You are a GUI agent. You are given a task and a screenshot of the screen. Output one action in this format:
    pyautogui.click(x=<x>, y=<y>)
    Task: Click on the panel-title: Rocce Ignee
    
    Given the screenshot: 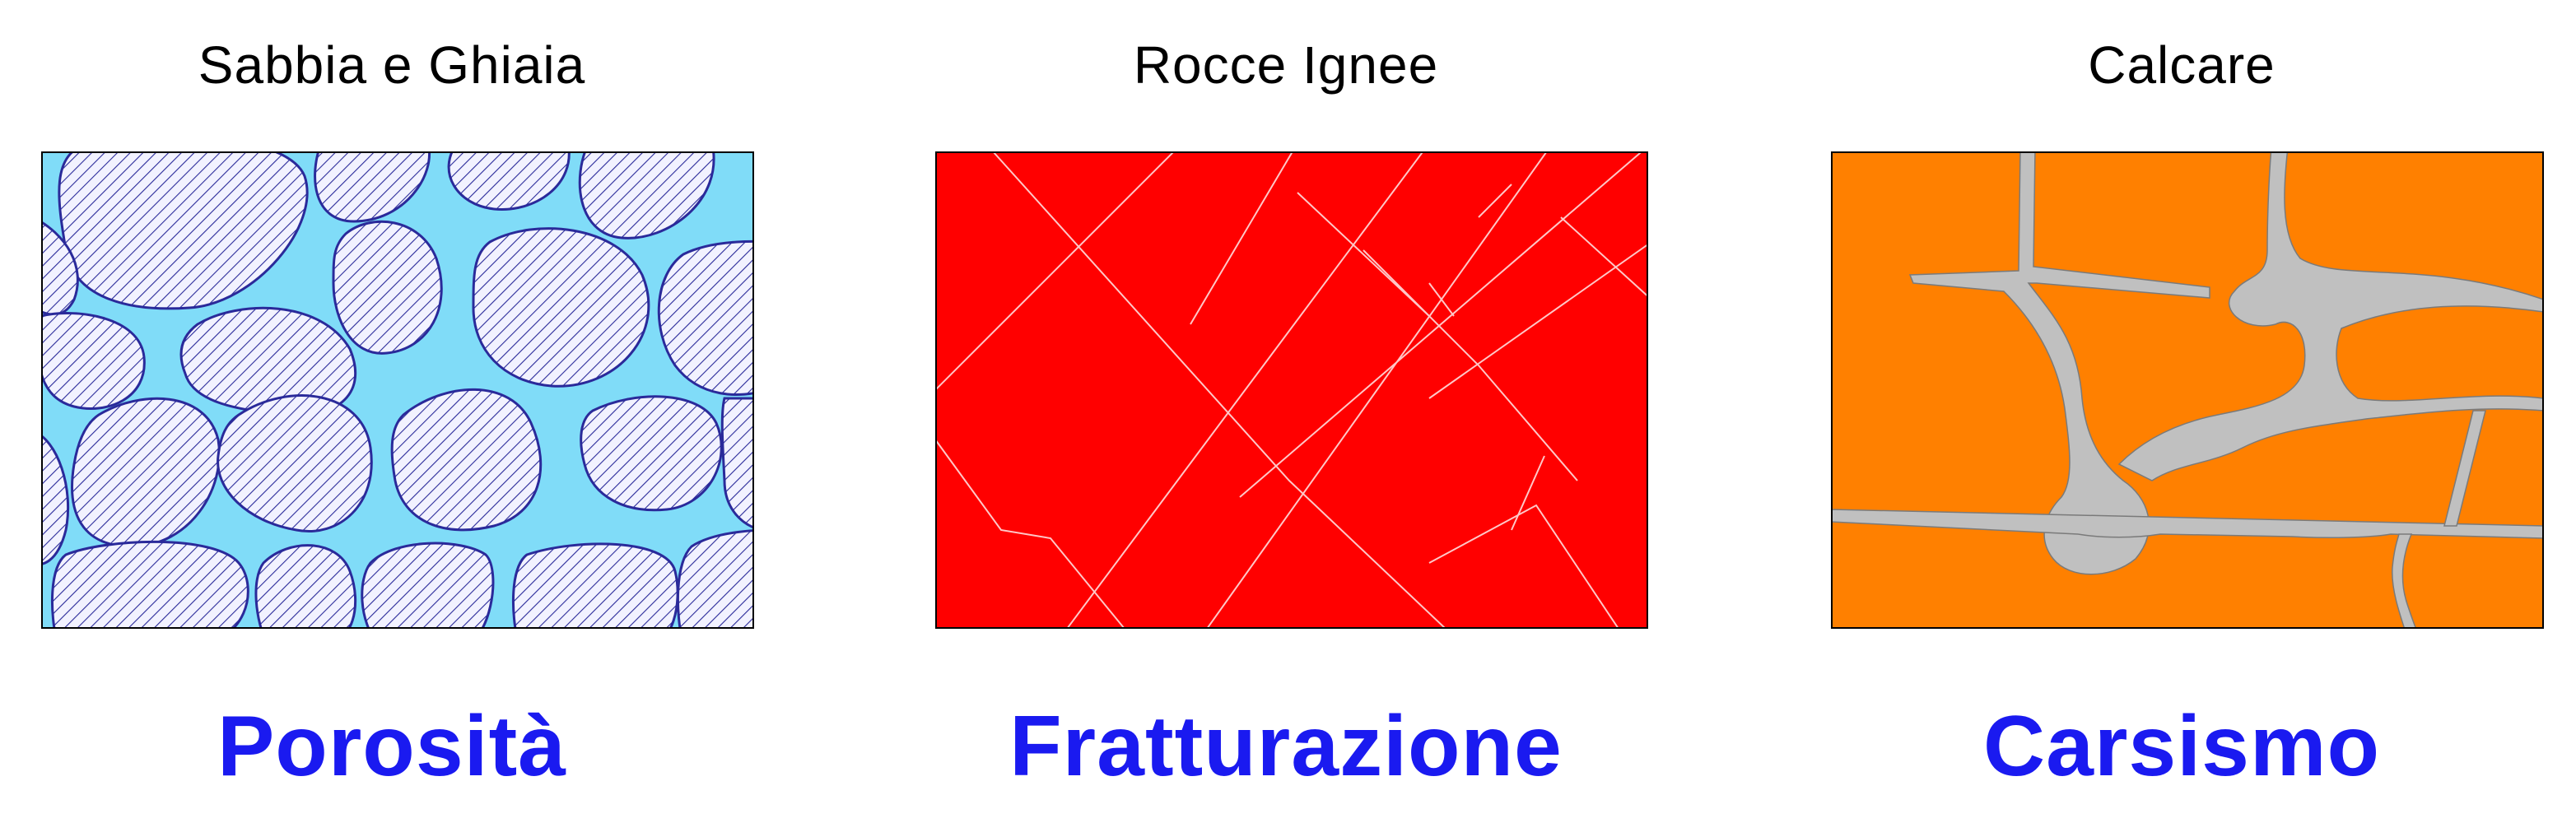 What is the action you would take?
    pyautogui.click(x=1286, y=65)
    